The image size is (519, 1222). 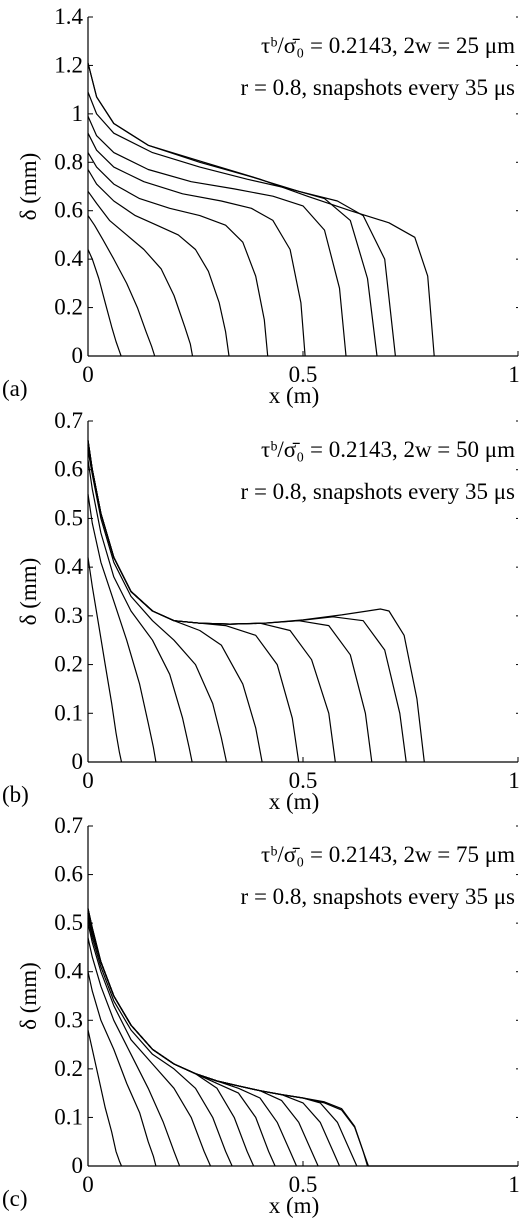 What do you see at coordinates (388, 854) in the screenshot?
I see `annotation-line-1: τᵇ/σ̄₀ = 0.2143, 2w = 75 μm` at bounding box center [388, 854].